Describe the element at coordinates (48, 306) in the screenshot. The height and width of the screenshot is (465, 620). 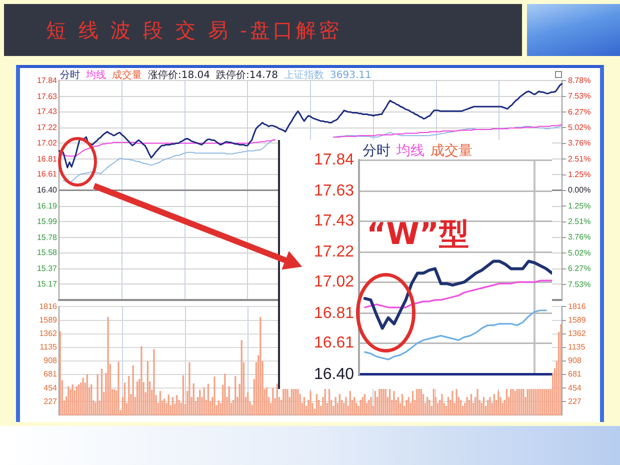
I see `y-tick-label: 1816` at that location.